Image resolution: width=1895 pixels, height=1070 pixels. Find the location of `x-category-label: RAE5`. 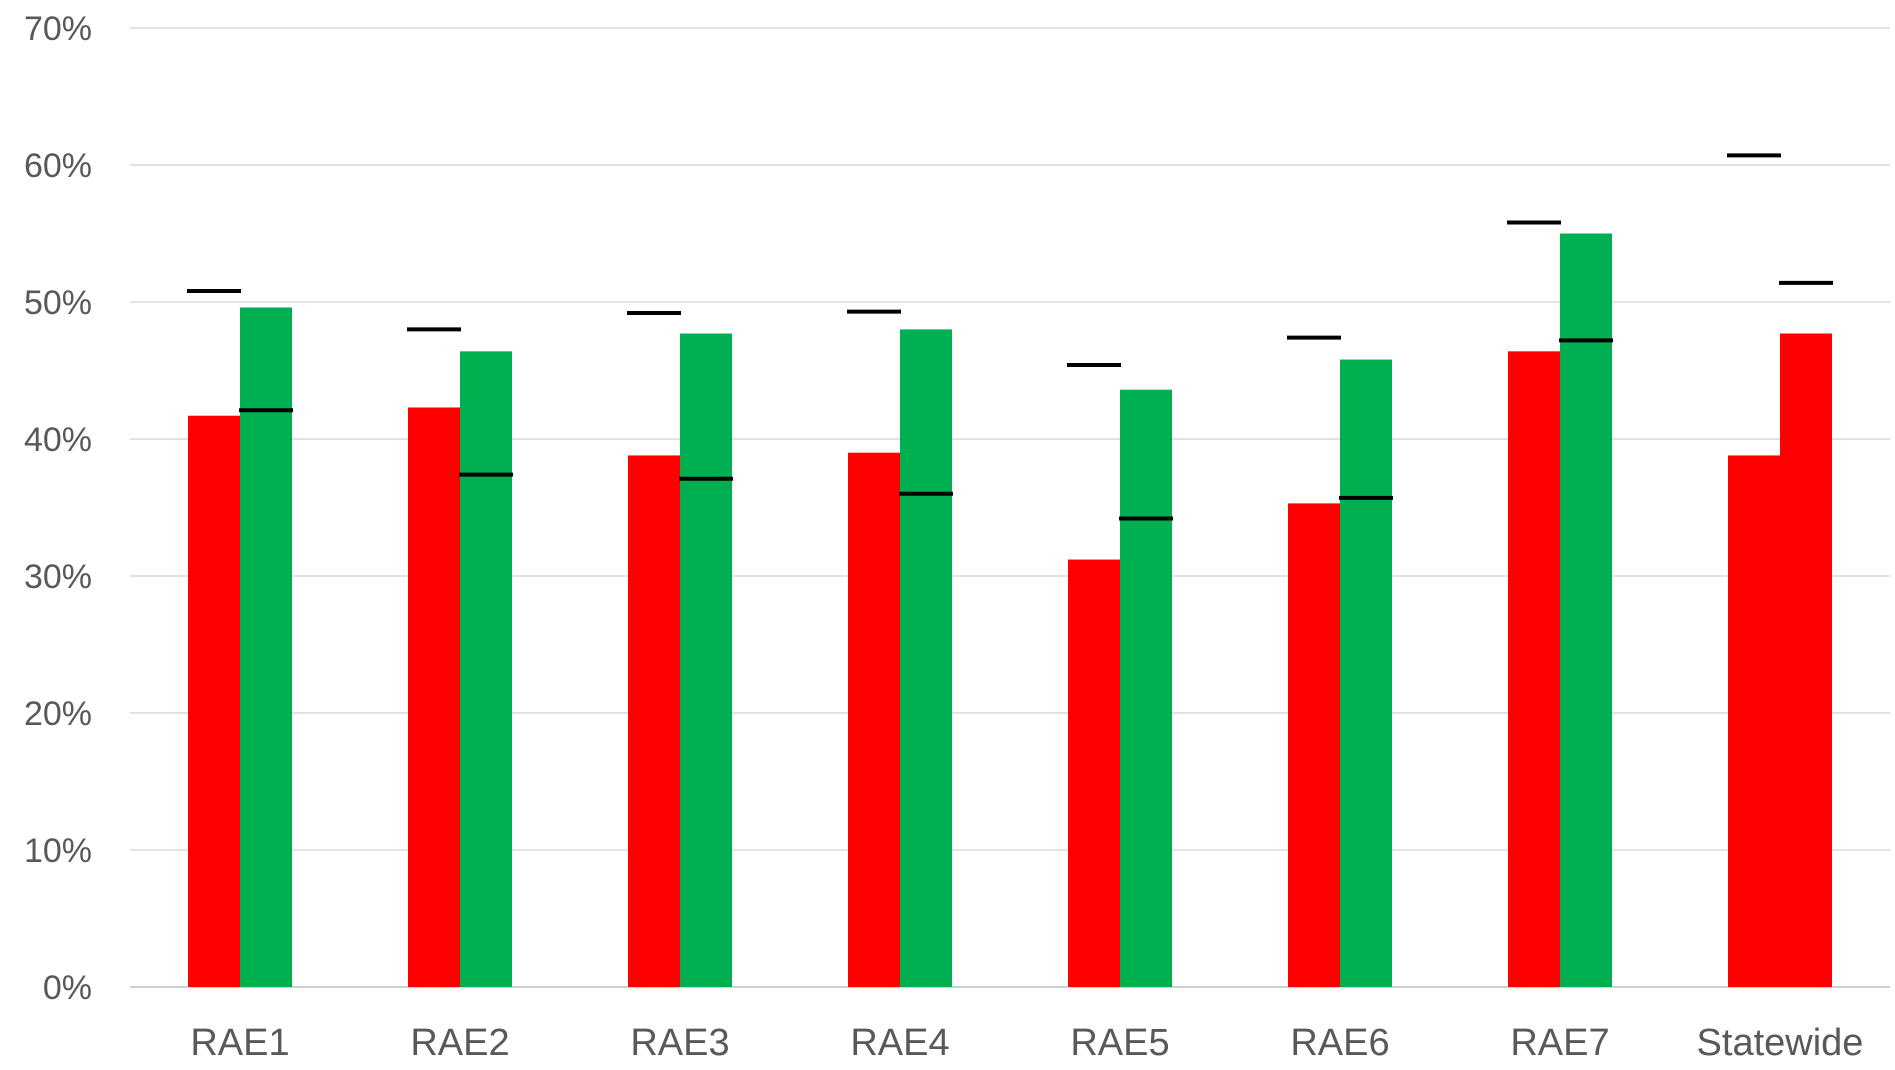

x-category-label: RAE5 is located at coordinates (1119, 1043).